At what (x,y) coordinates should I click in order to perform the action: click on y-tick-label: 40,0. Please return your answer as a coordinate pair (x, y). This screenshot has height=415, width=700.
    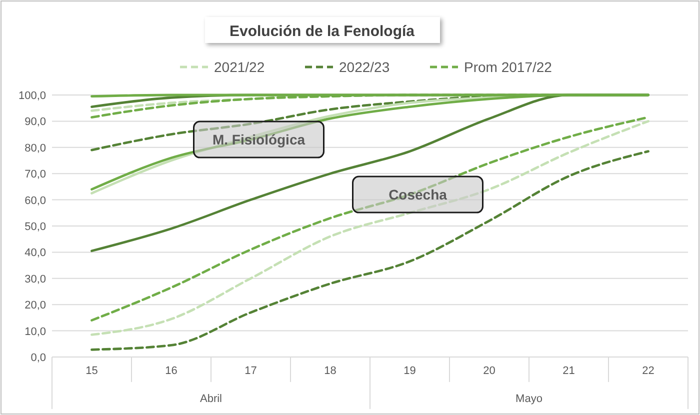
    Looking at the image, I should click on (35, 253).